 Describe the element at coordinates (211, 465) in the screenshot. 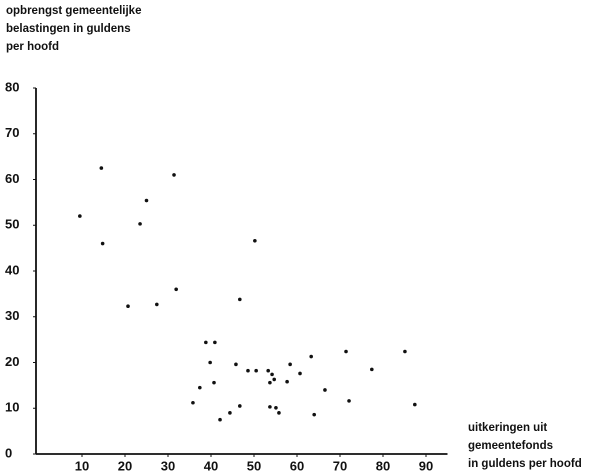

I see `x-tick-label: 40` at that location.